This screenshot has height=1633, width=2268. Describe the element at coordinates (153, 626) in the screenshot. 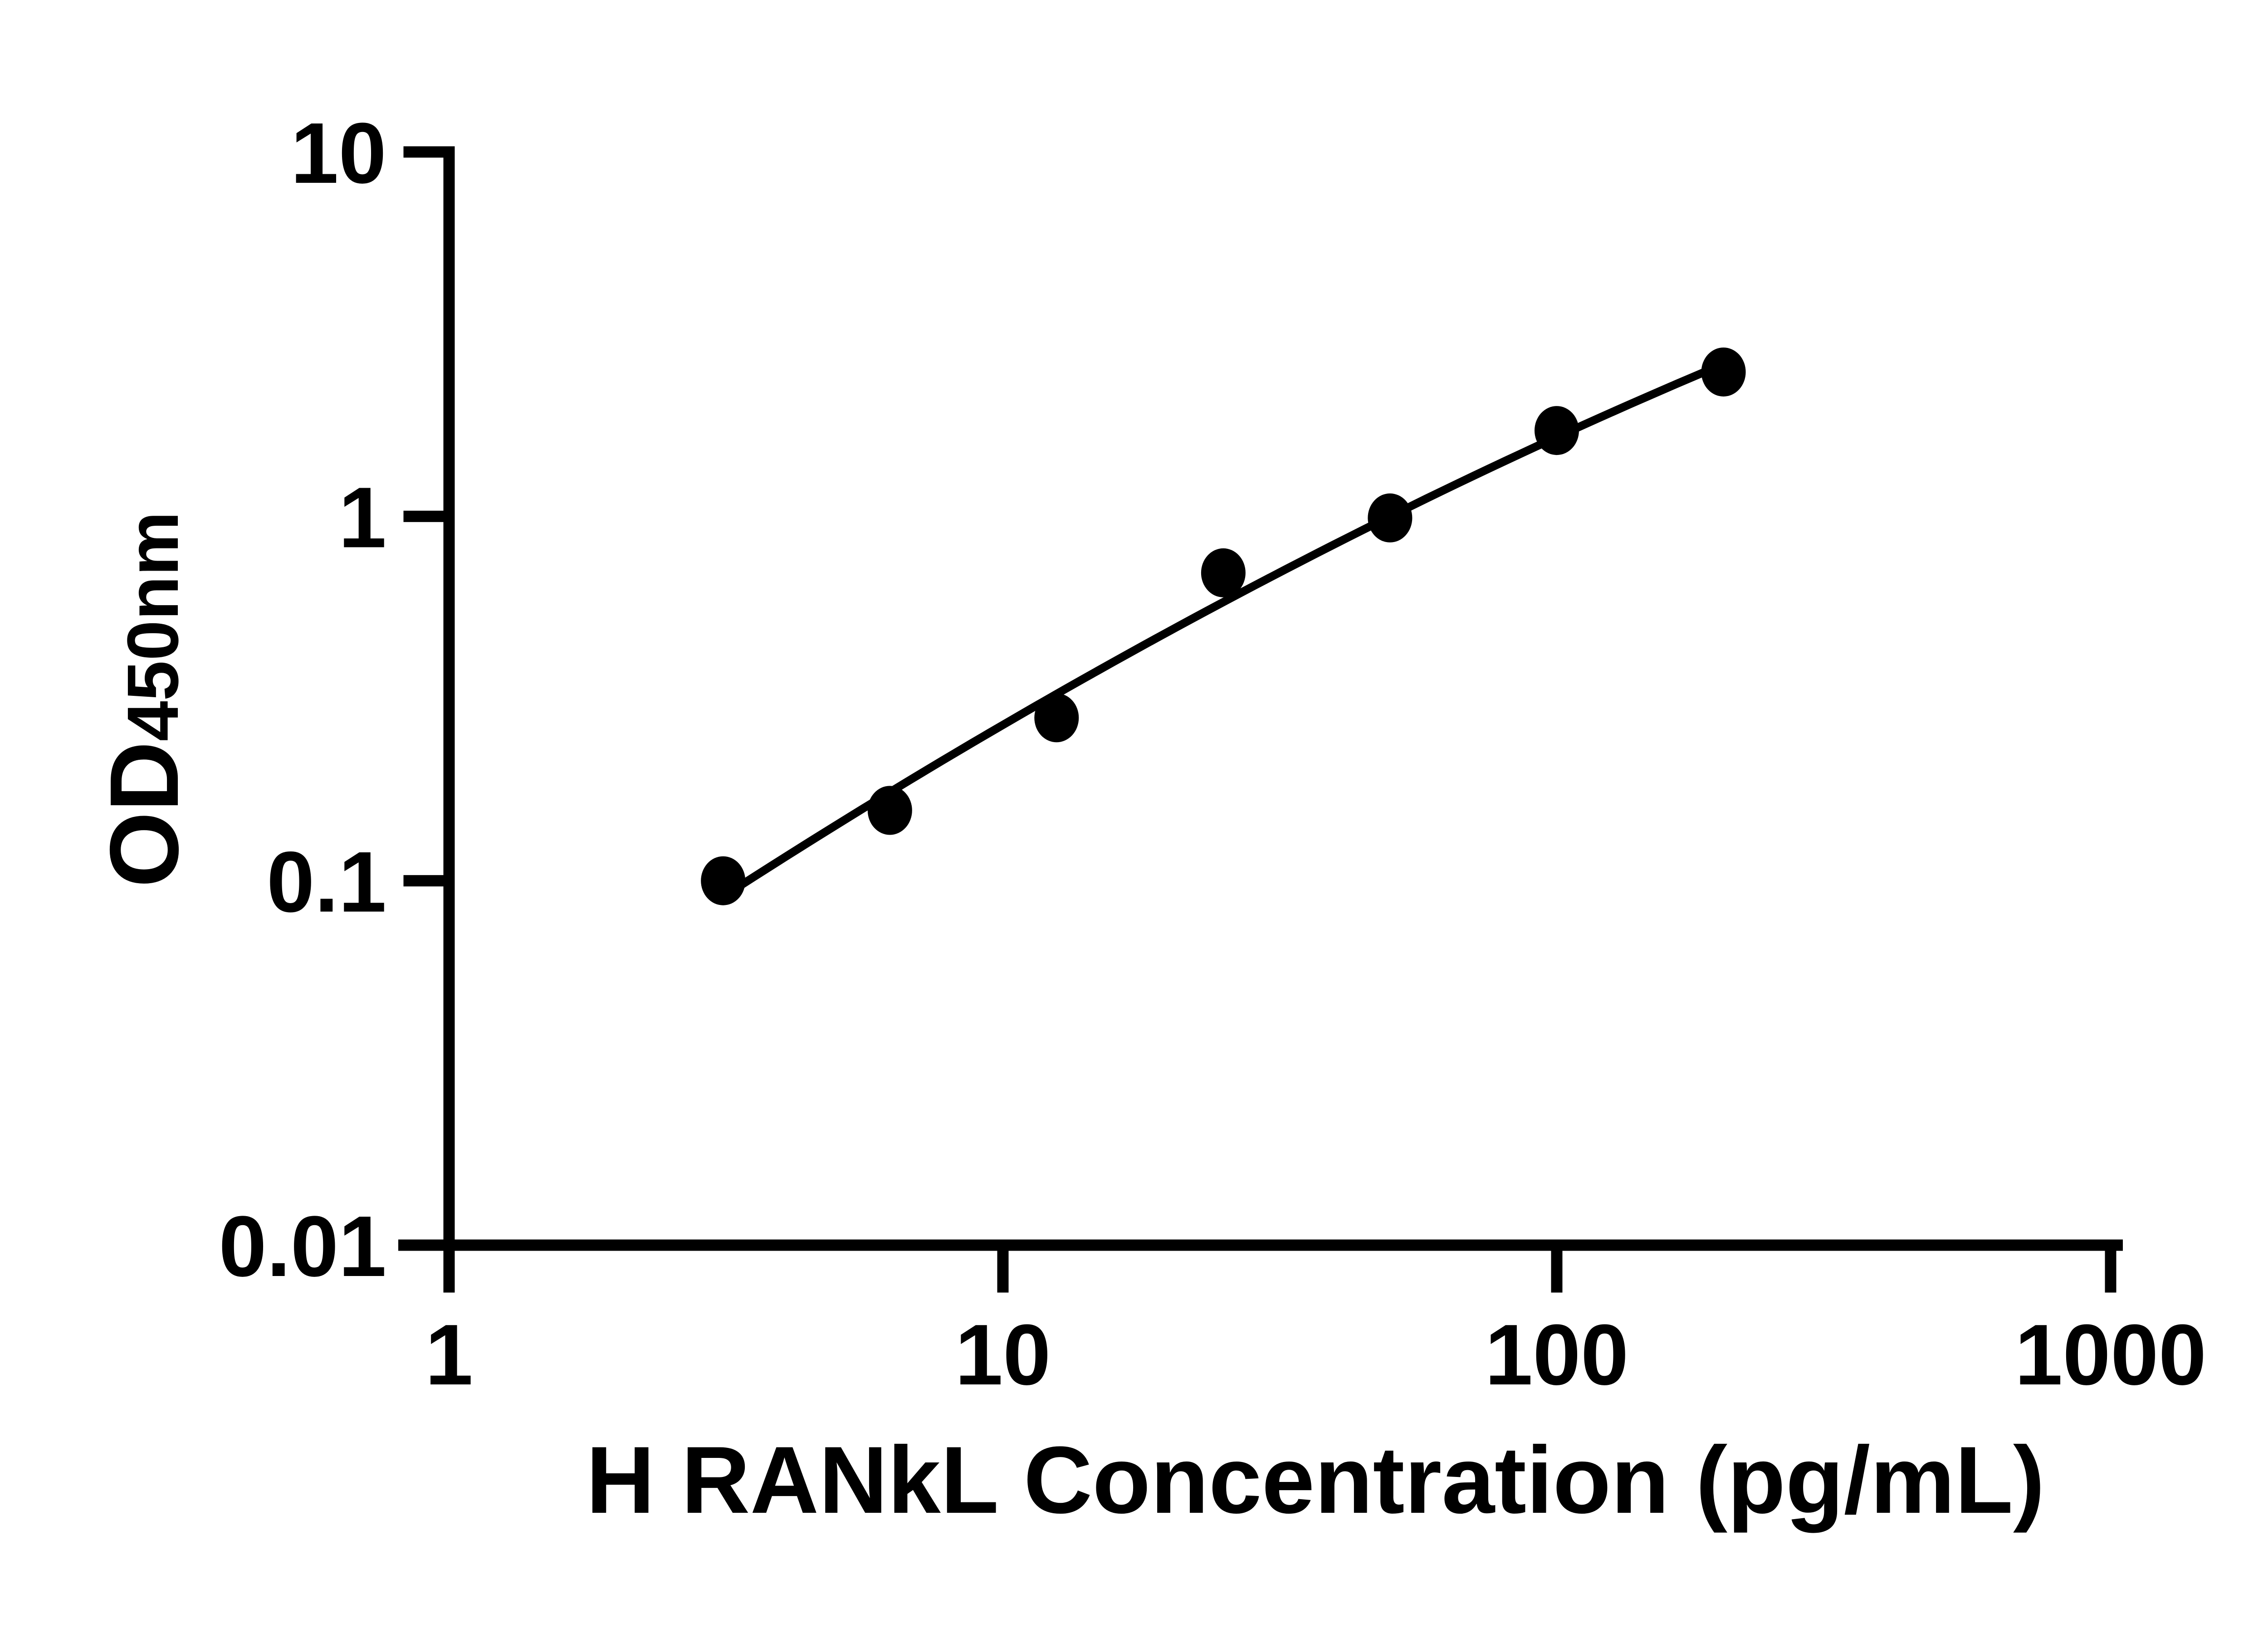

I see `y-axis-title-subscript: 450nm` at that location.